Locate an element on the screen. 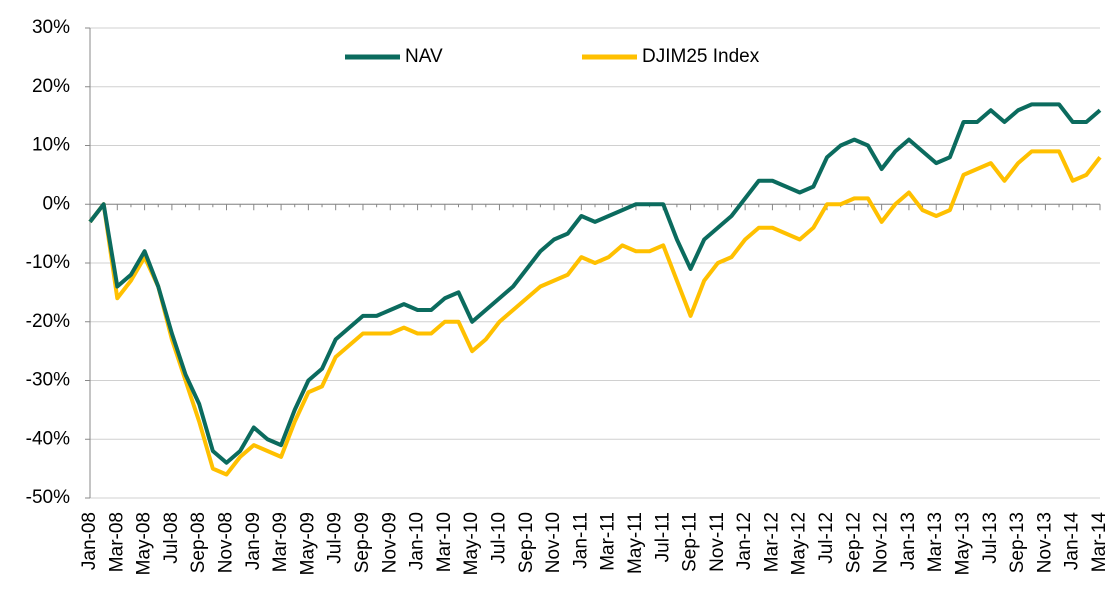 This screenshot has height=590, width=1109. legend-label: NAV is located at coordinates (424, 56).